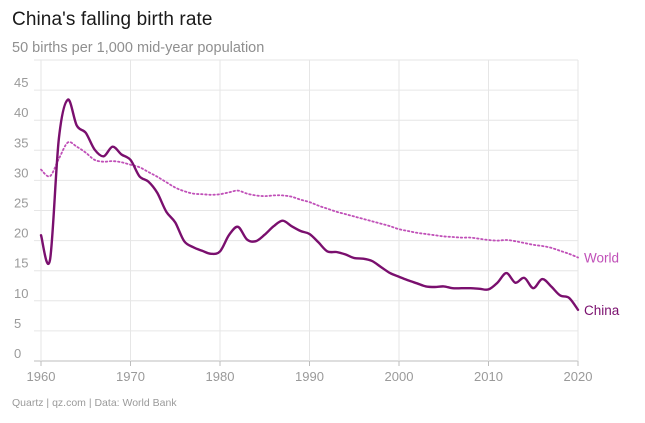 The image size is (645, 423). Describe the element at coordinates (21, 112) in the screenshot. I see `y-tick-label: 40` at that location.